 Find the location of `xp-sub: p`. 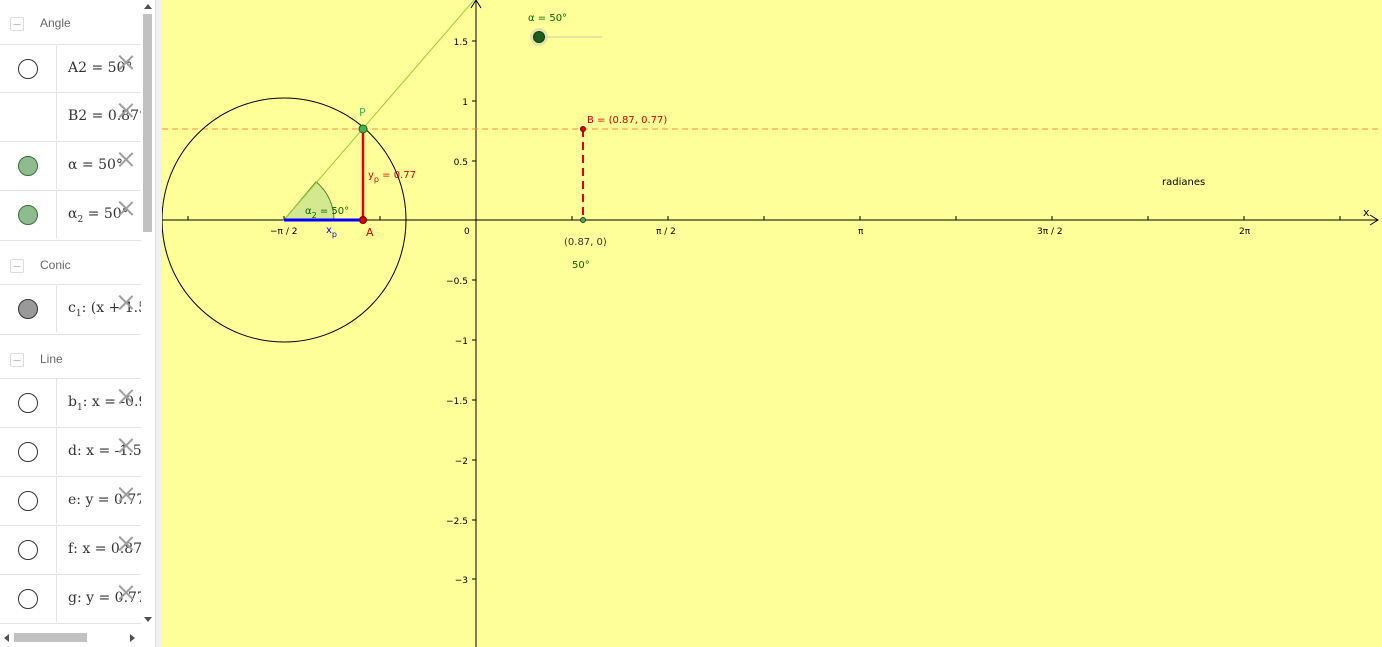

xp-sub: p is located at coordinates (334, 234).